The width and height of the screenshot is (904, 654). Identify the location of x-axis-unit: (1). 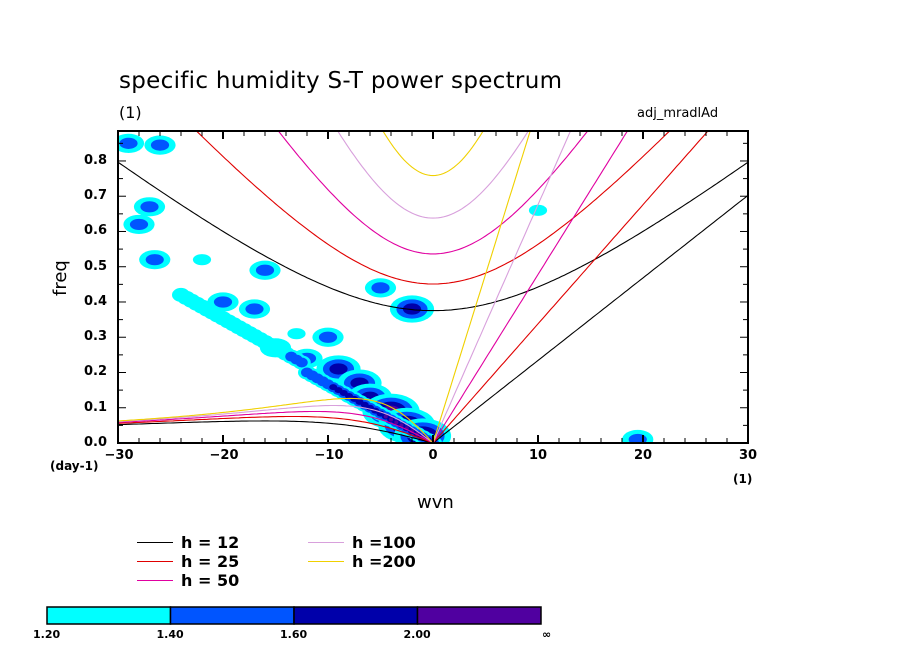
(743, 479).